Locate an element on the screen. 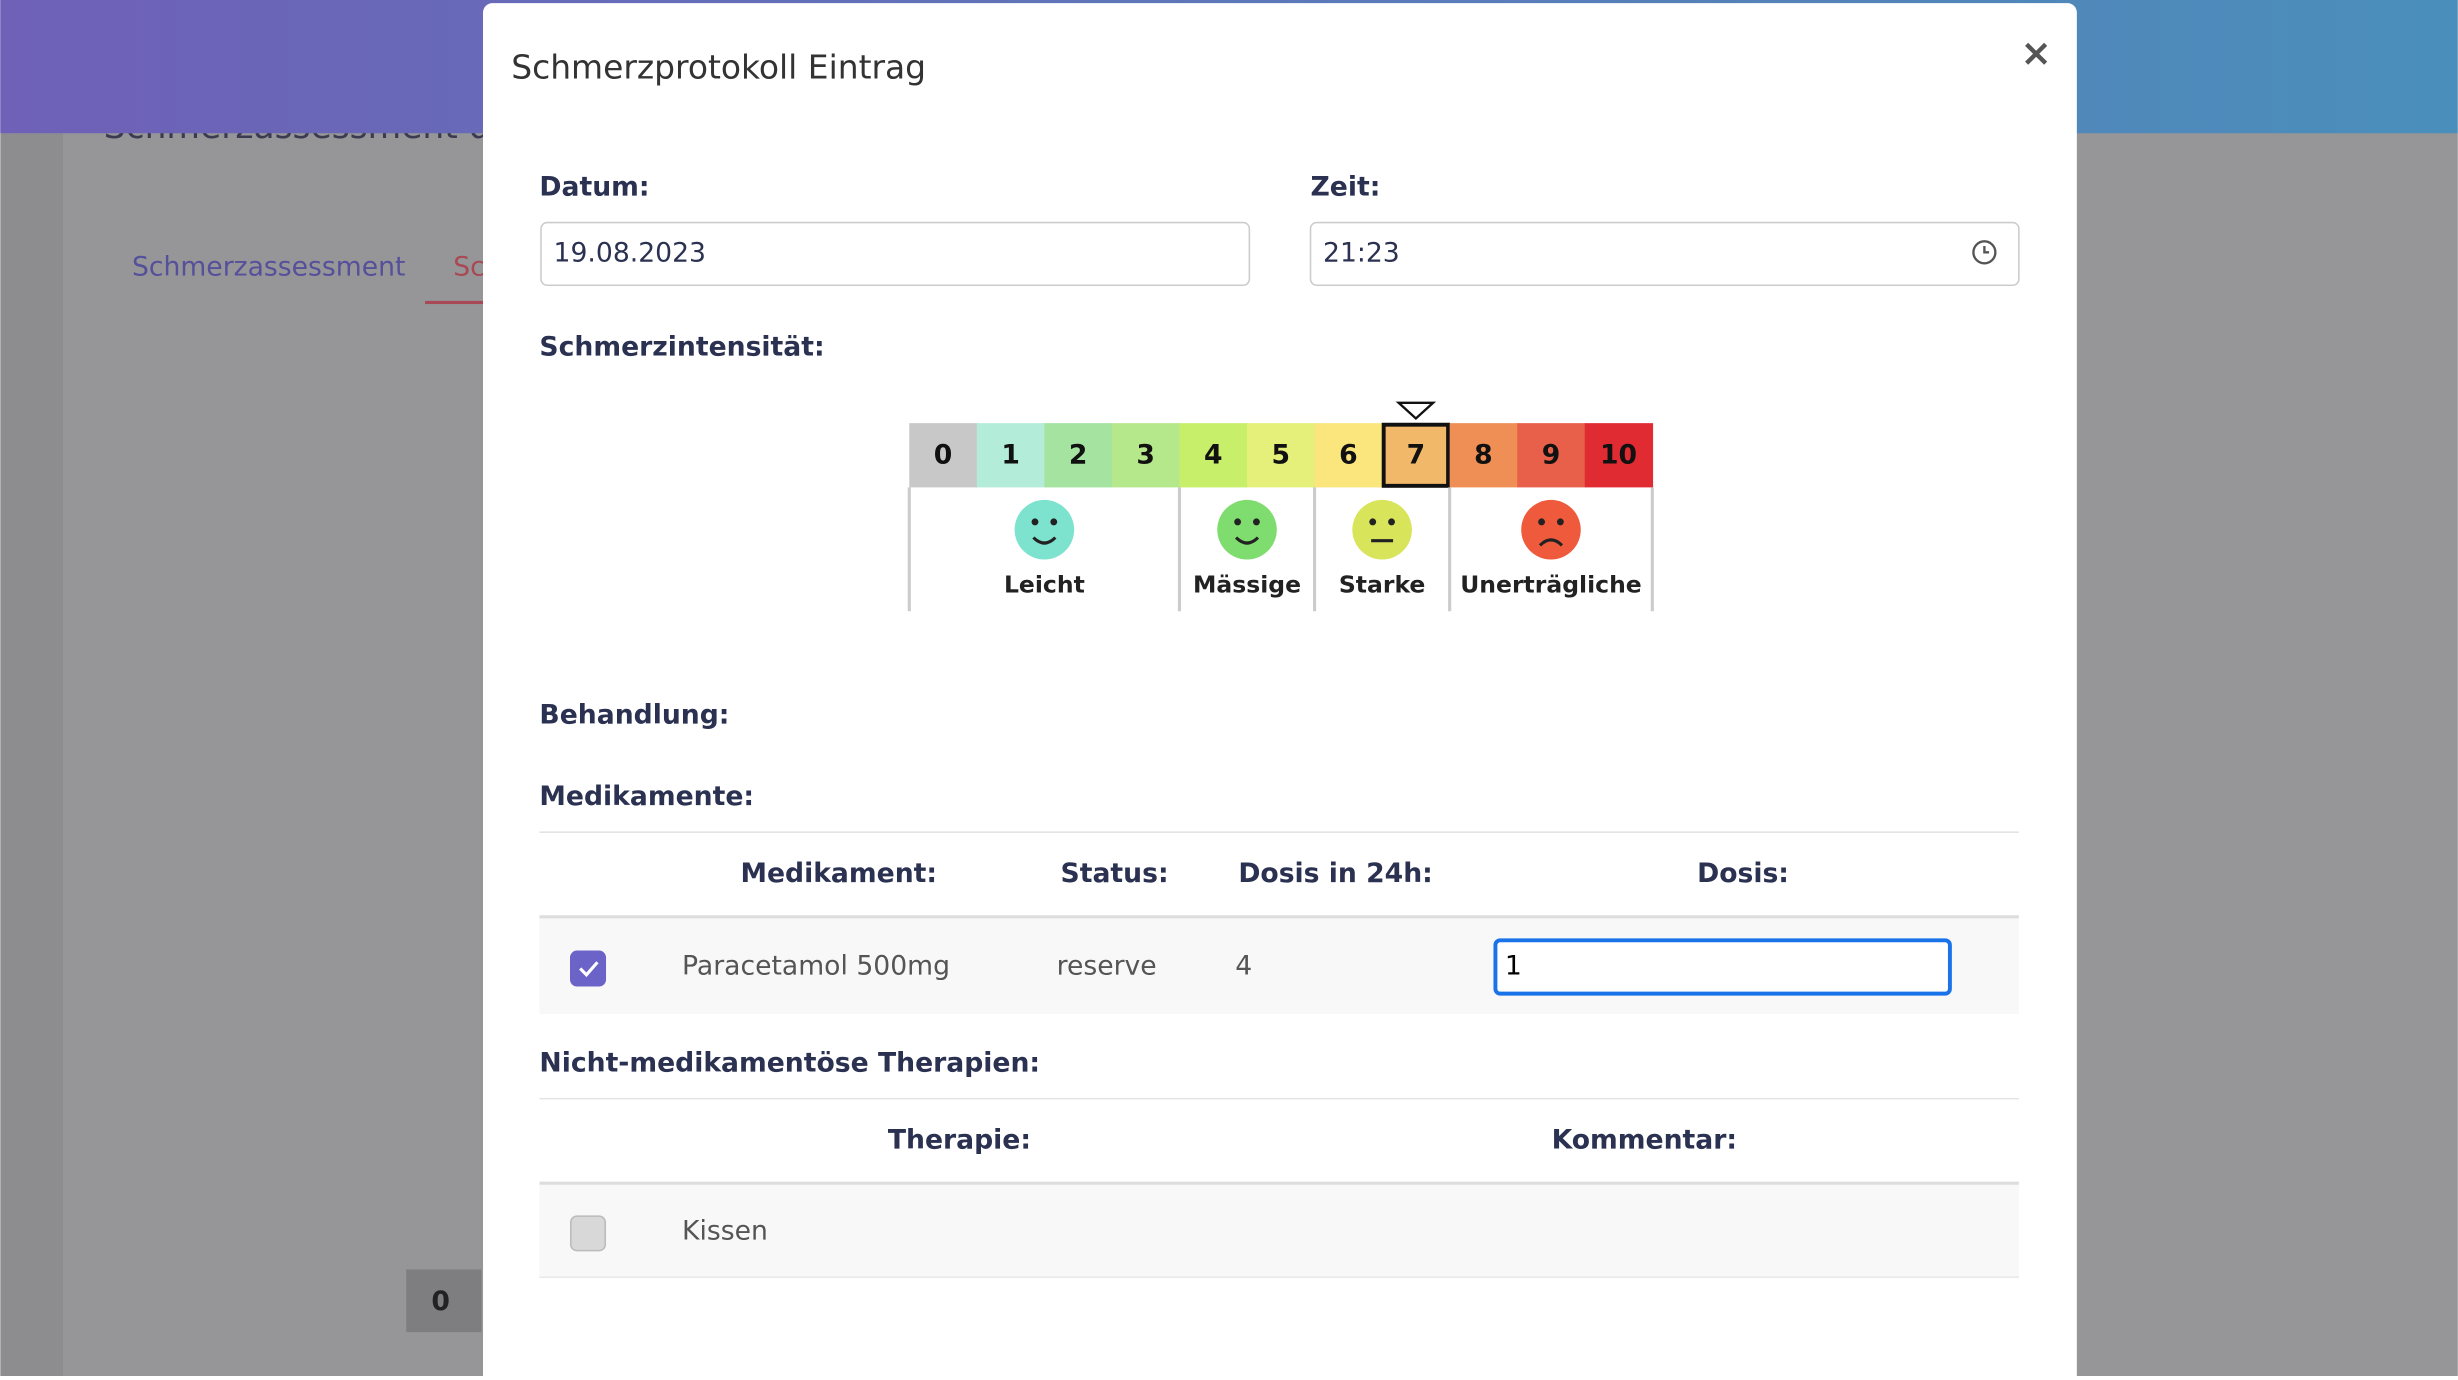  td: Kissen is located at coordinates (725, 1230).